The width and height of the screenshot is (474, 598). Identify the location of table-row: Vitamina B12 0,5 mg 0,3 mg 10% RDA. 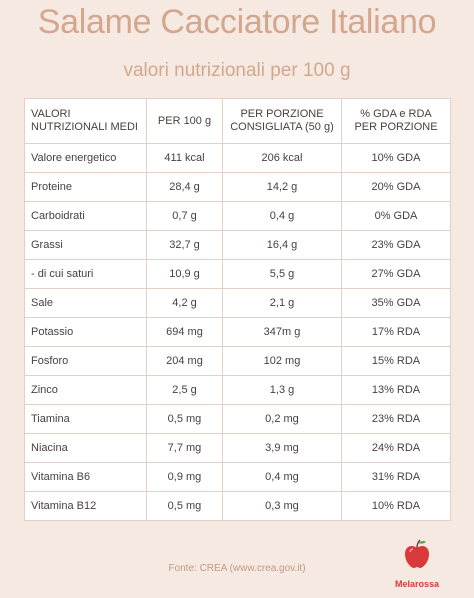
(237, 506).